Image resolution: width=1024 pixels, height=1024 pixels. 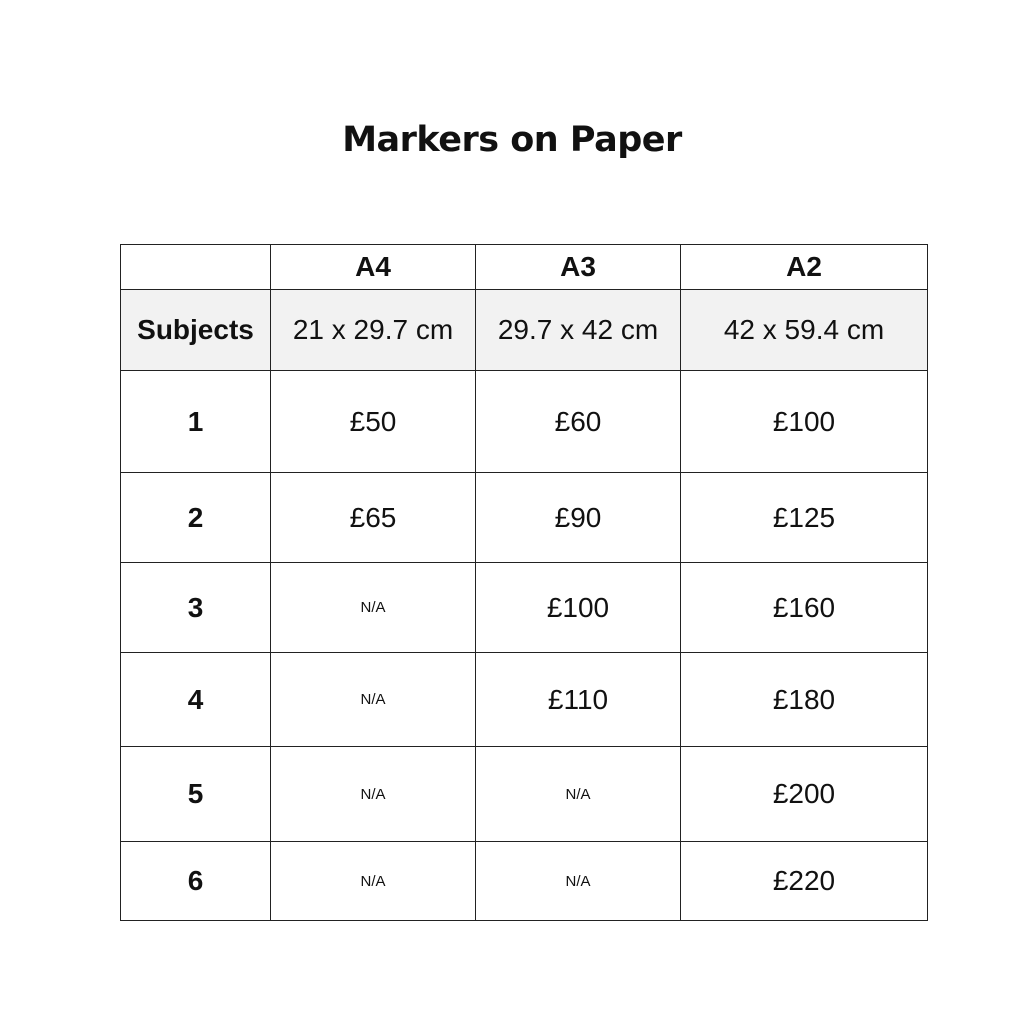 I want to click on dimension-a2: 42 x 59.4 cm, so click(x=804, y=330).